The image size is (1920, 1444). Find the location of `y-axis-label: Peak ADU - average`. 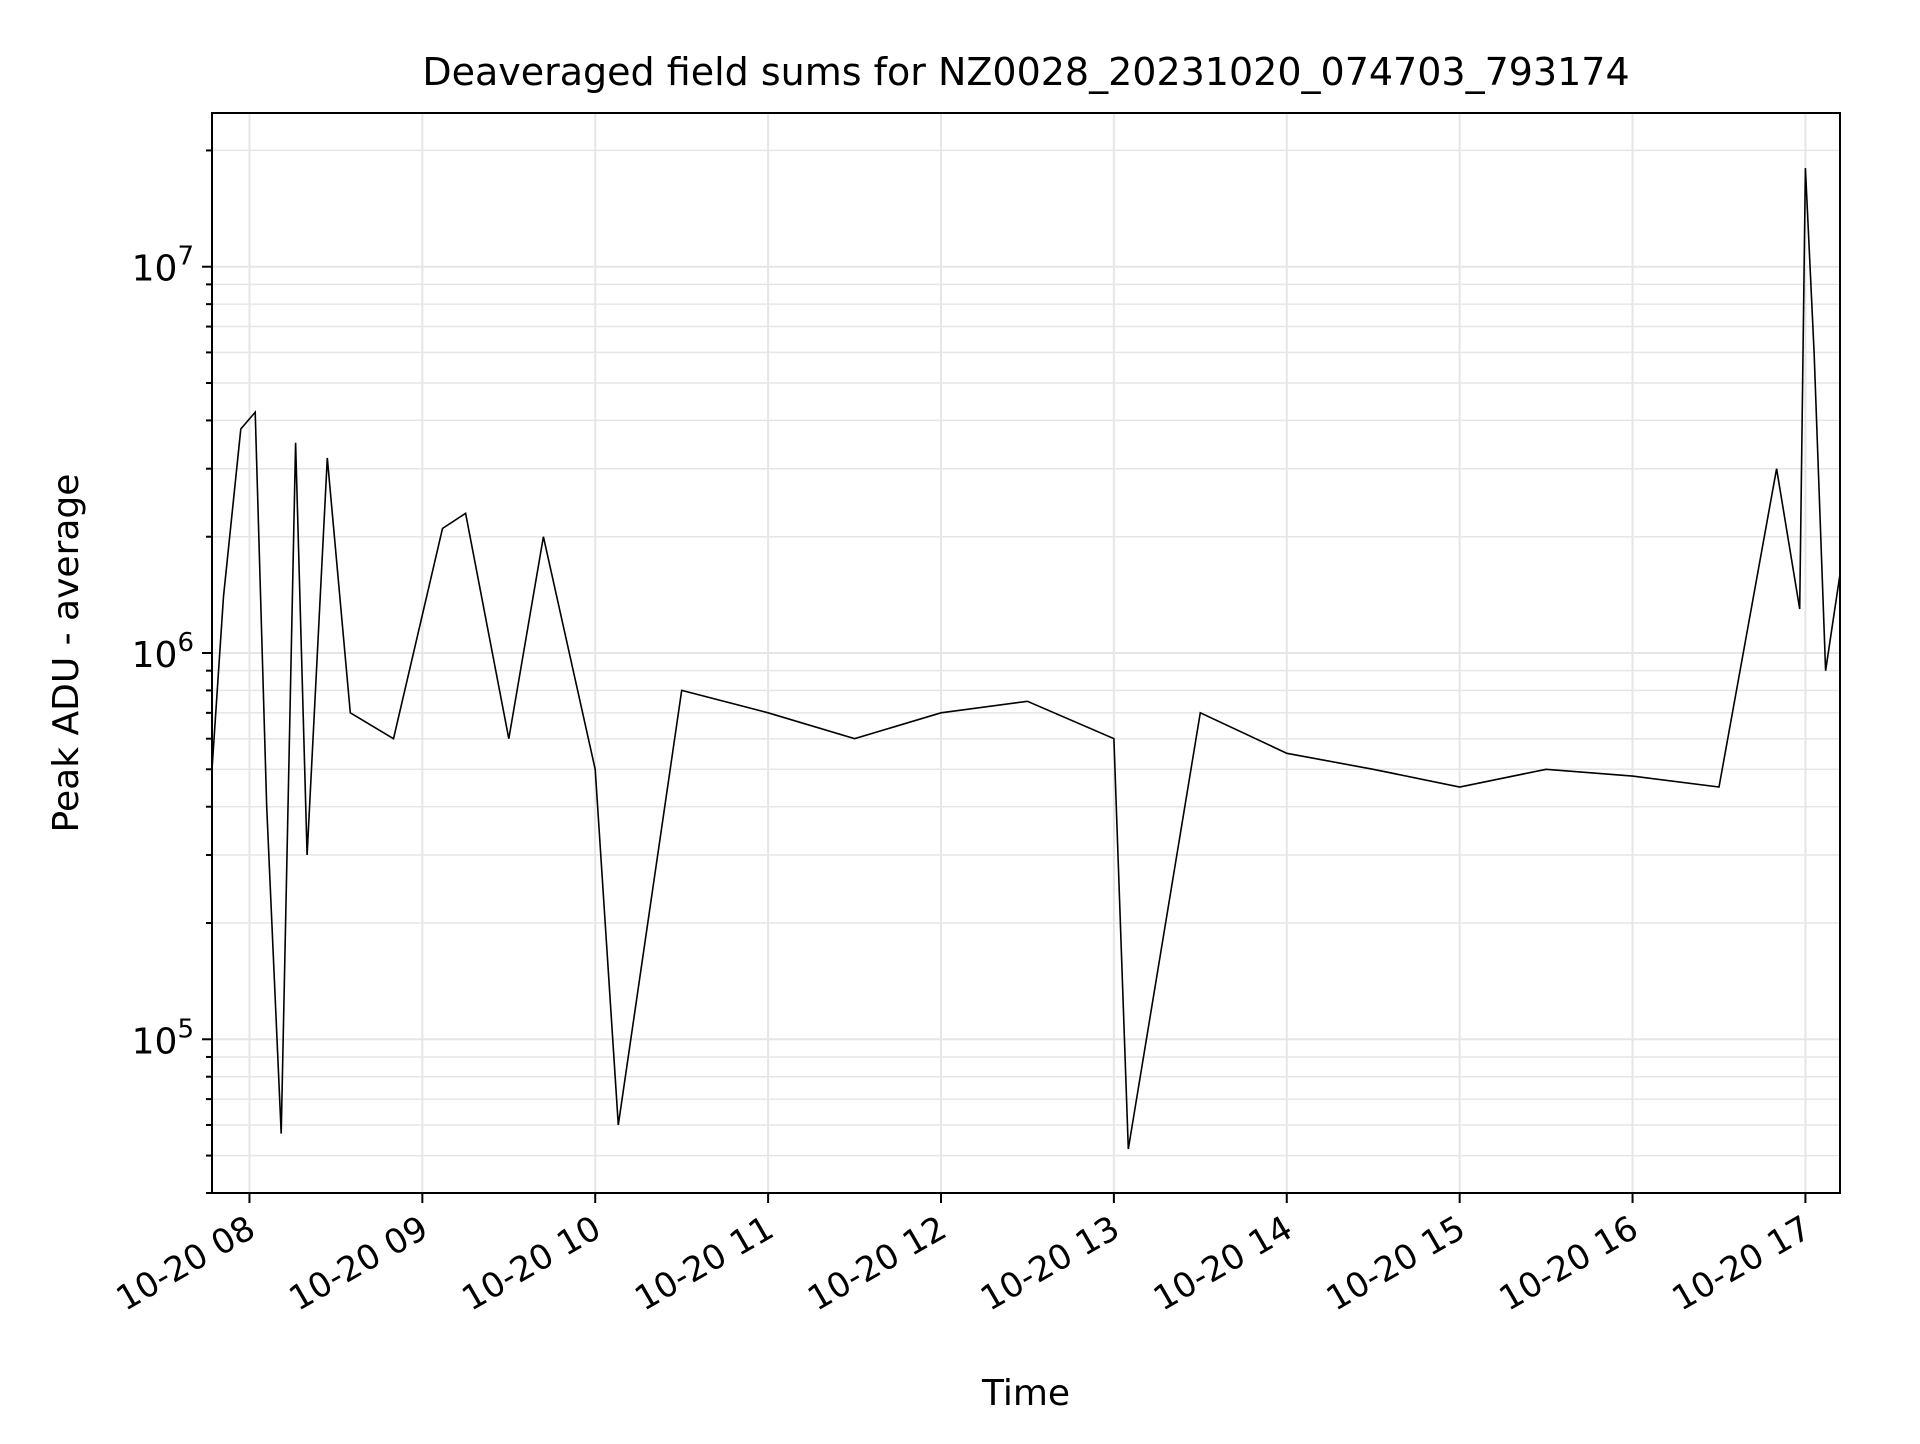

y-axis-label: Peak ADU - average is located at coordinates (66, 653).